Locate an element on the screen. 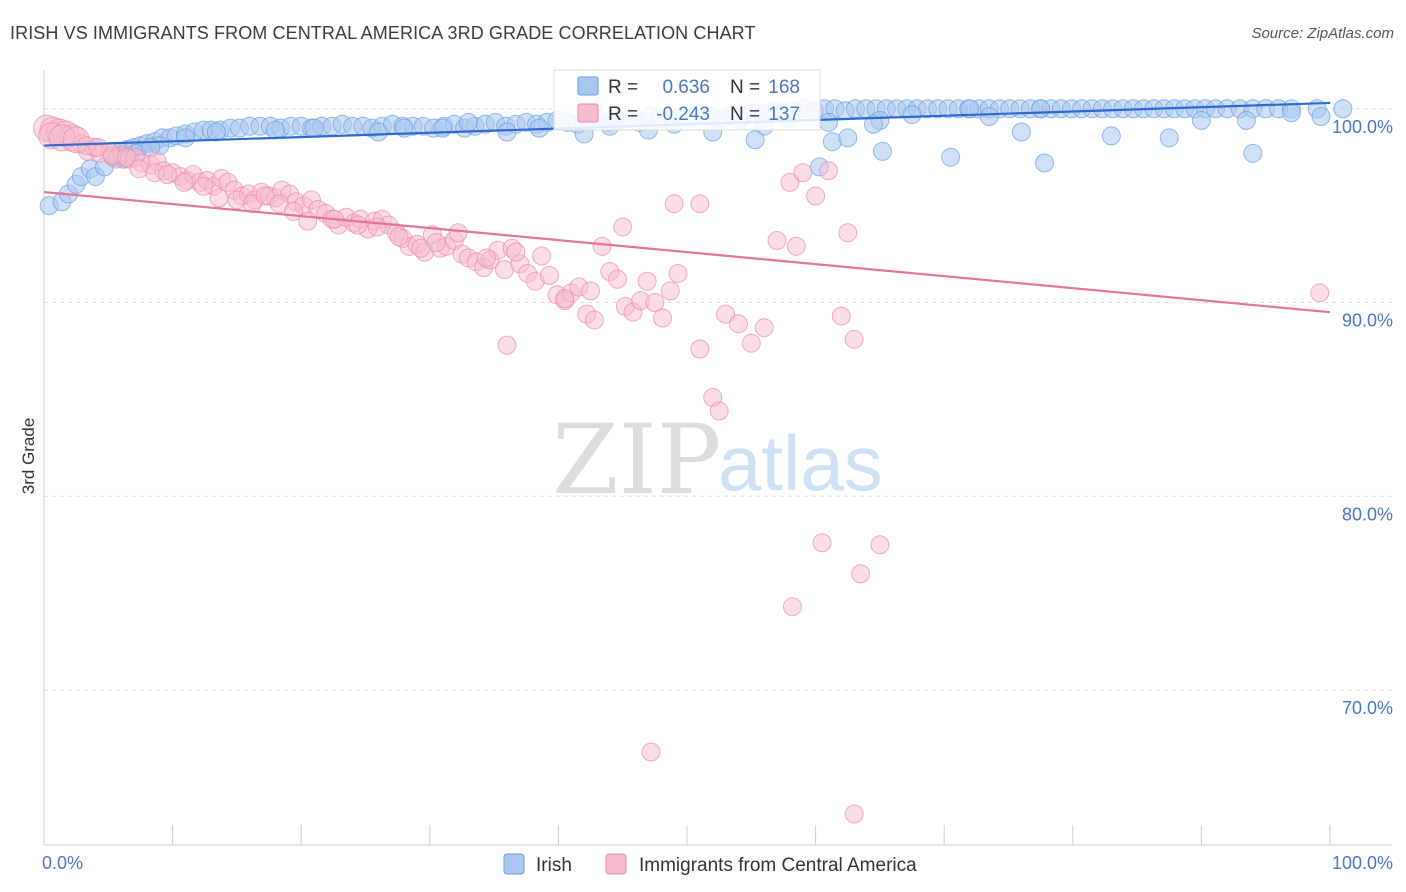 The width and height of the screenshot is (1406, 892). y-tick-label-1: 80.0% is located at coordinates (1367, 514).